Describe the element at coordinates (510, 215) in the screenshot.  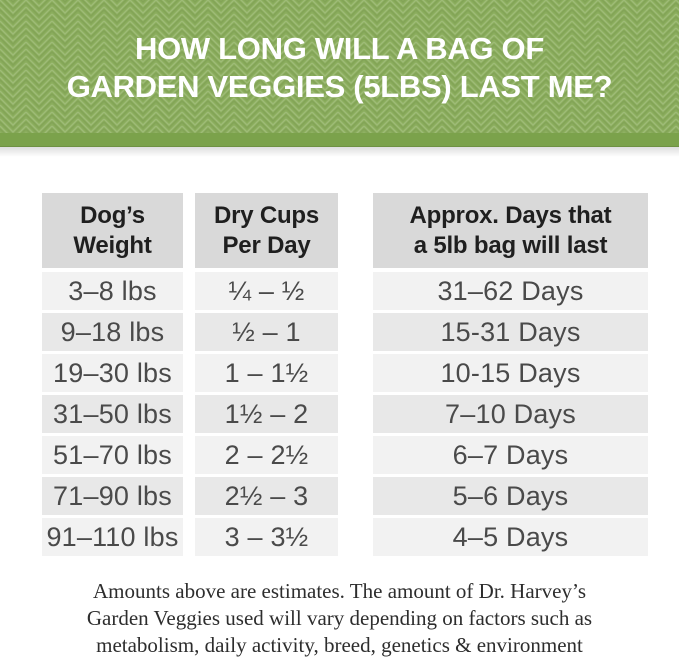
I see `header-line: Approx. Days that` at that location.